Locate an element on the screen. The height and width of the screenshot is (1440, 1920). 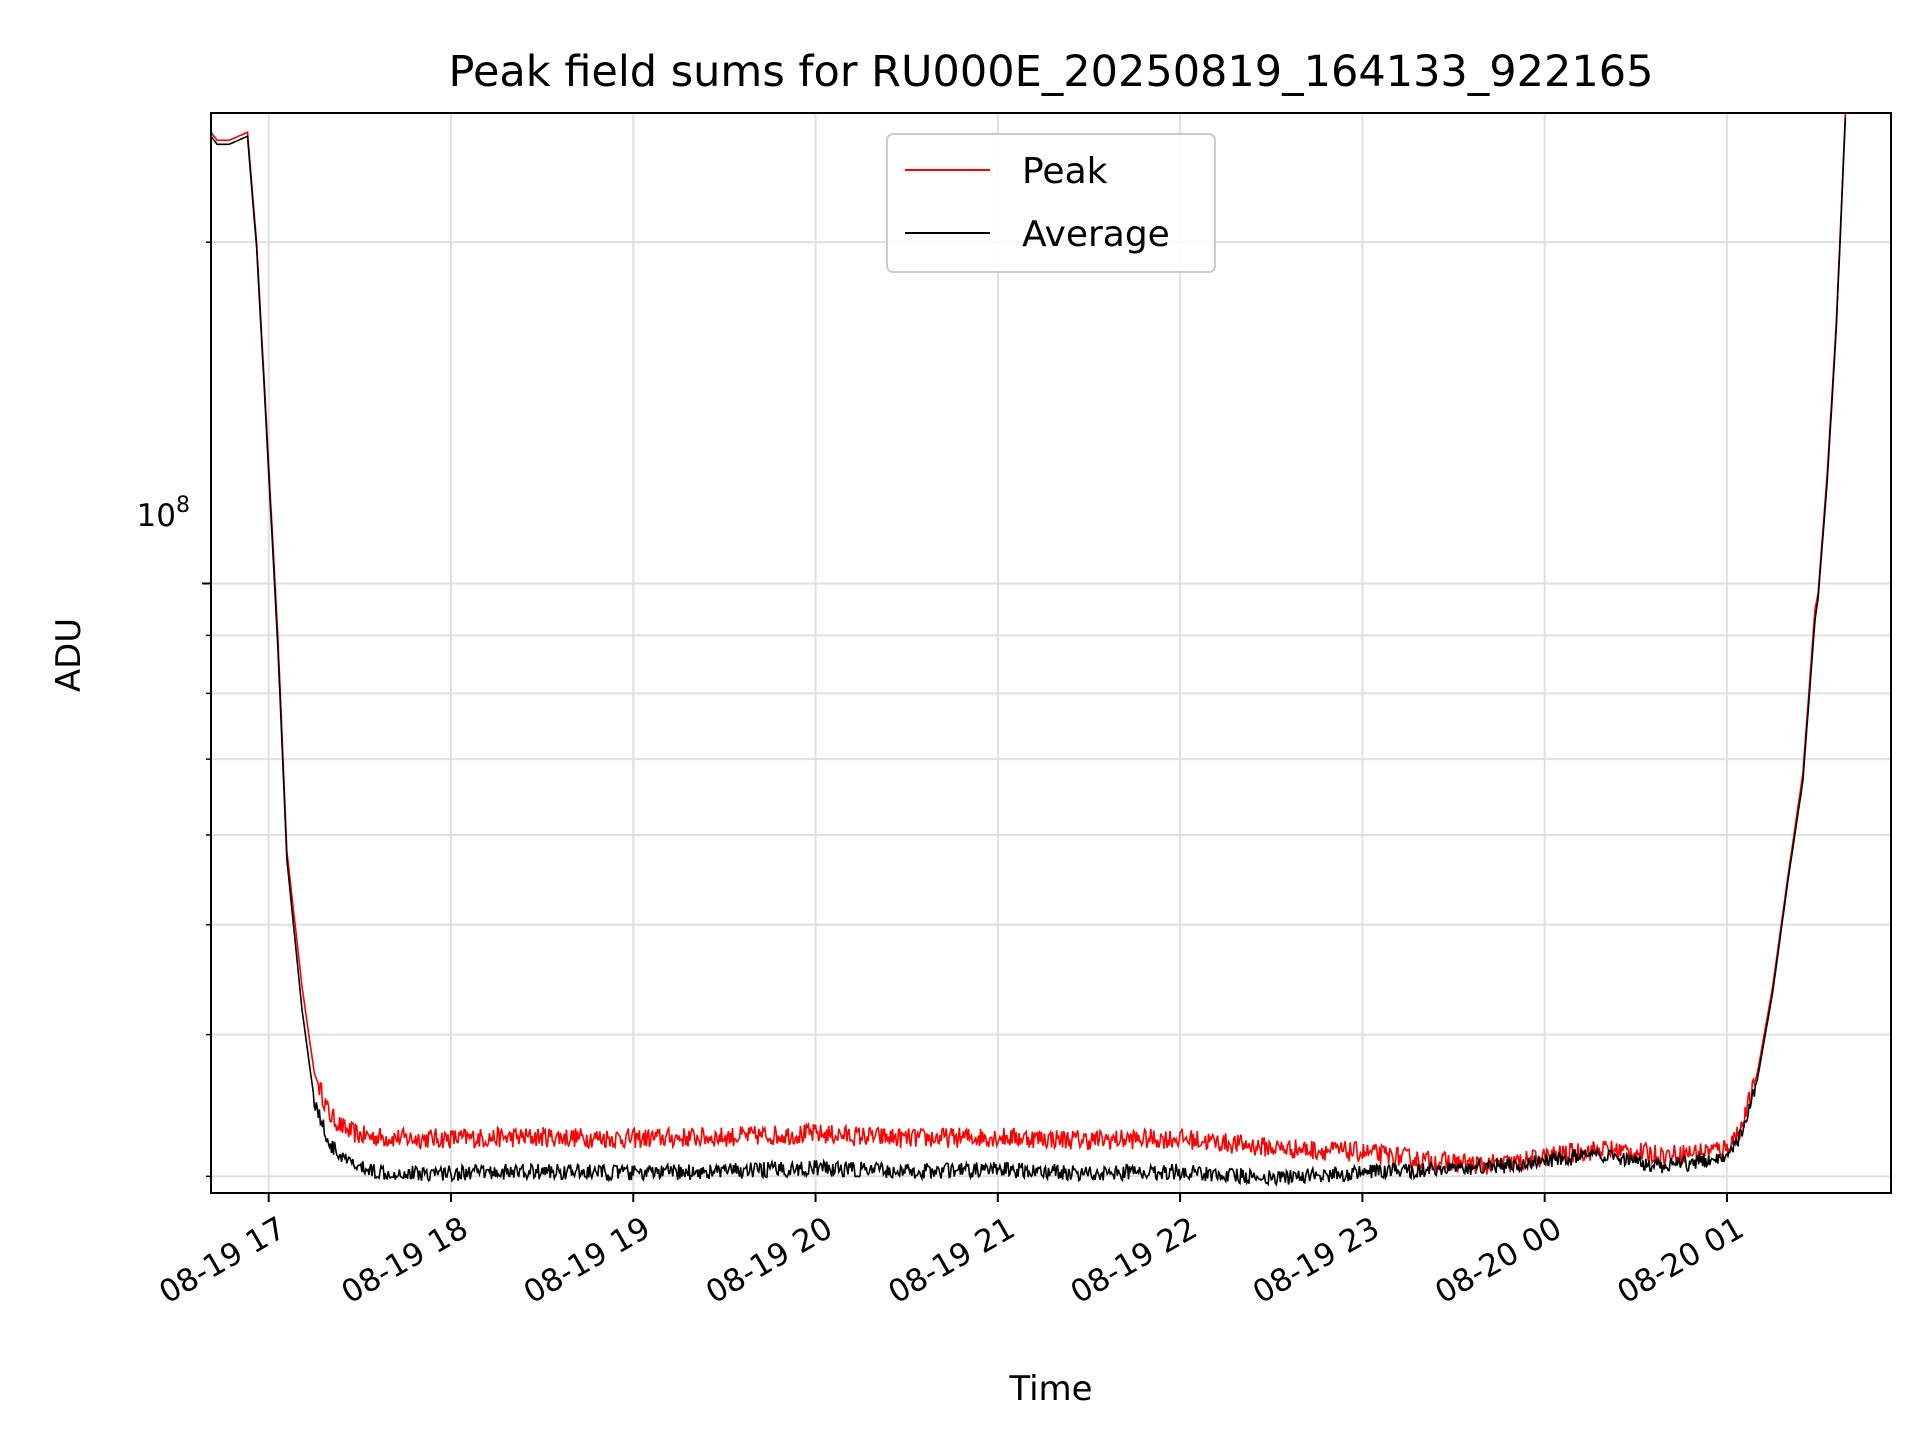
legend: Peak Average is located at coordinates (1051, 203).